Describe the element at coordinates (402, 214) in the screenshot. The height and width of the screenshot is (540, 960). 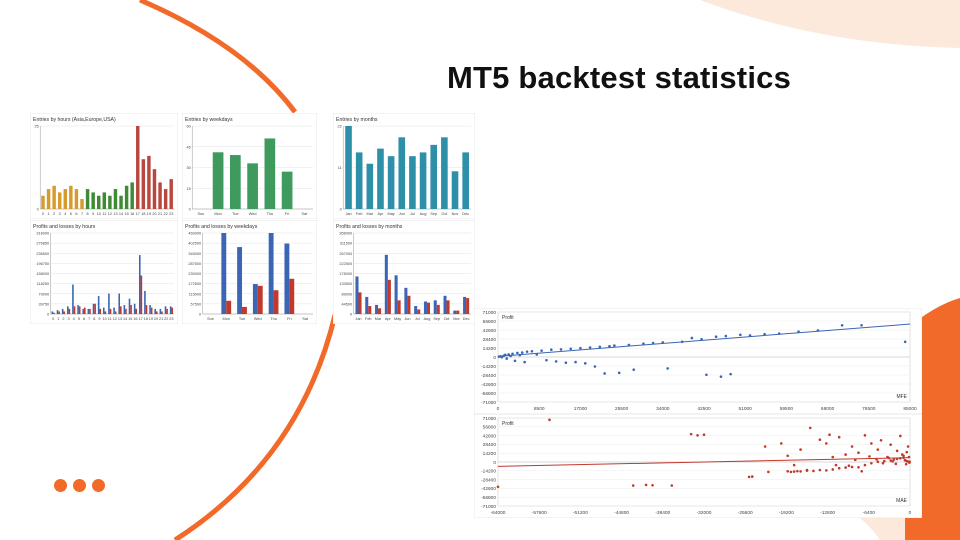
I see `x-tick-label: Jun` at that location.